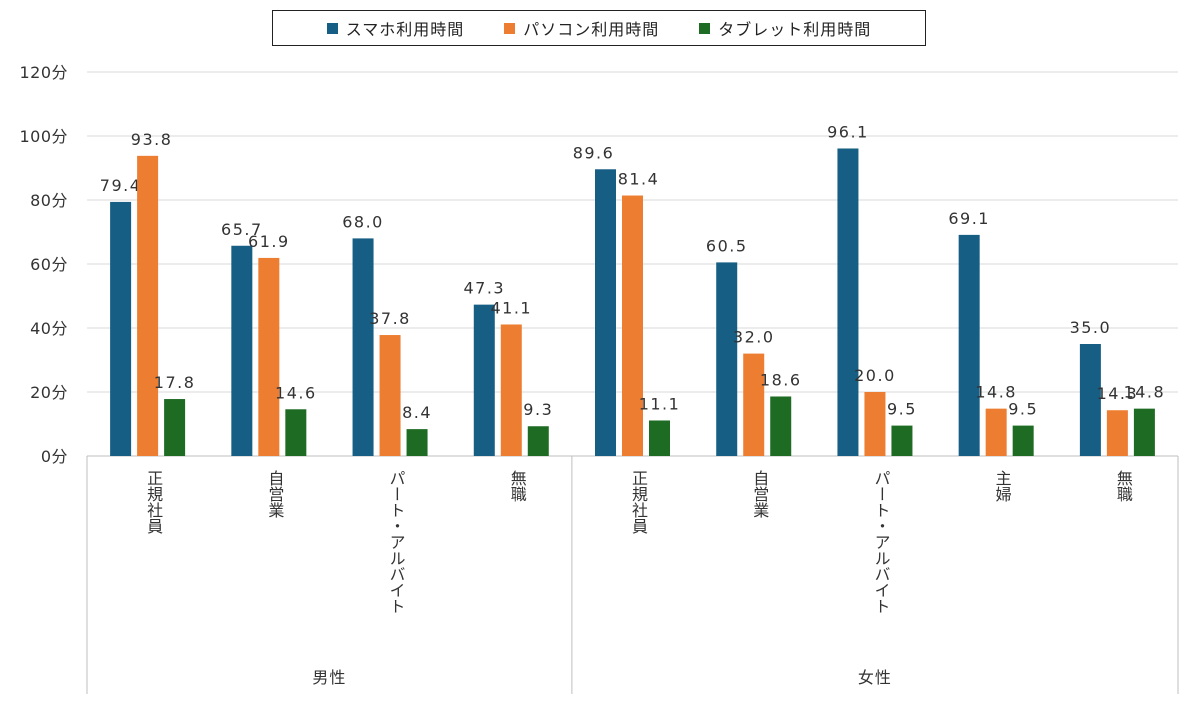  Describe the element at coordinates (49, 392) in the screenshot. I see `y-tick-label: 20分` at that location.